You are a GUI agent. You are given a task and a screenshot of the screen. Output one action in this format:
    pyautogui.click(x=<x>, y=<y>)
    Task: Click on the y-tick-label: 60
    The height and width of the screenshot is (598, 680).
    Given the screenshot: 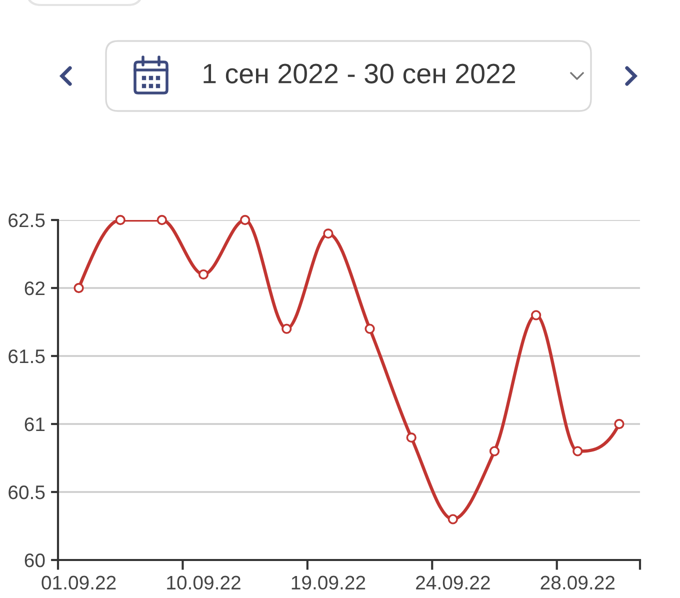 What is the action you would take?
    pyautogui.click(x=34, y=560)
    